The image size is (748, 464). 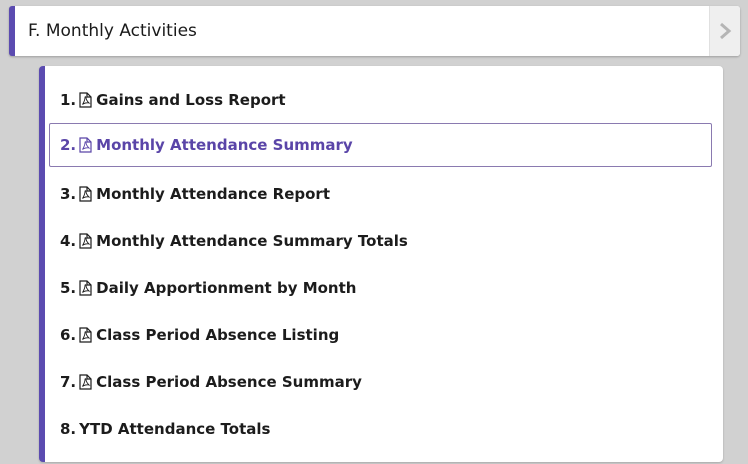 What do you see at coordinates (68, 429) in the screenshot?
I see `report-number: 8.` at bounding box center [68, 429].